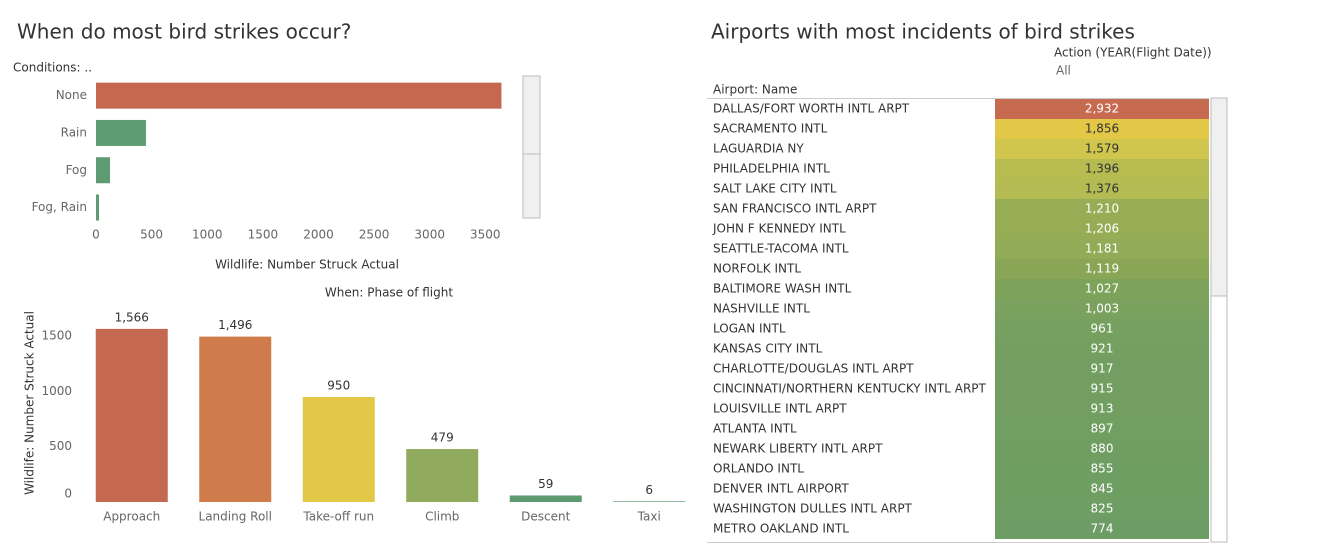  Describe the element at coordinates (770, 129) in the screenshot. I see `row-label: SACRAMENTO INTL` at that location.